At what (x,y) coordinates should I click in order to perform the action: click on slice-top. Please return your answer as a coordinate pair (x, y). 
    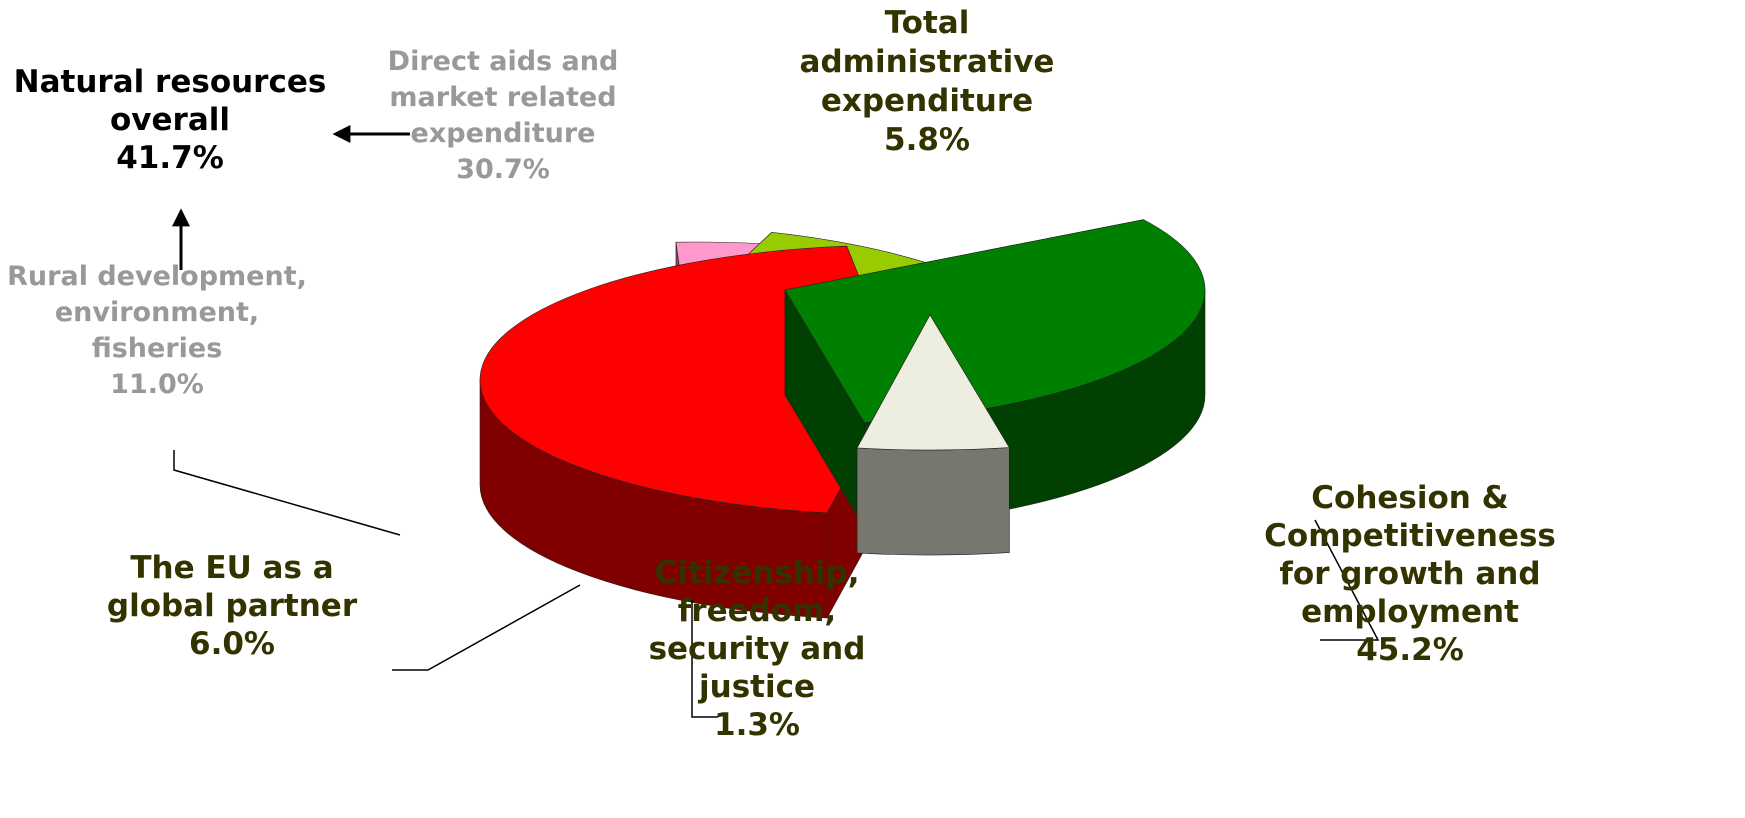
    Looking at the image, I should click on (933, 382).